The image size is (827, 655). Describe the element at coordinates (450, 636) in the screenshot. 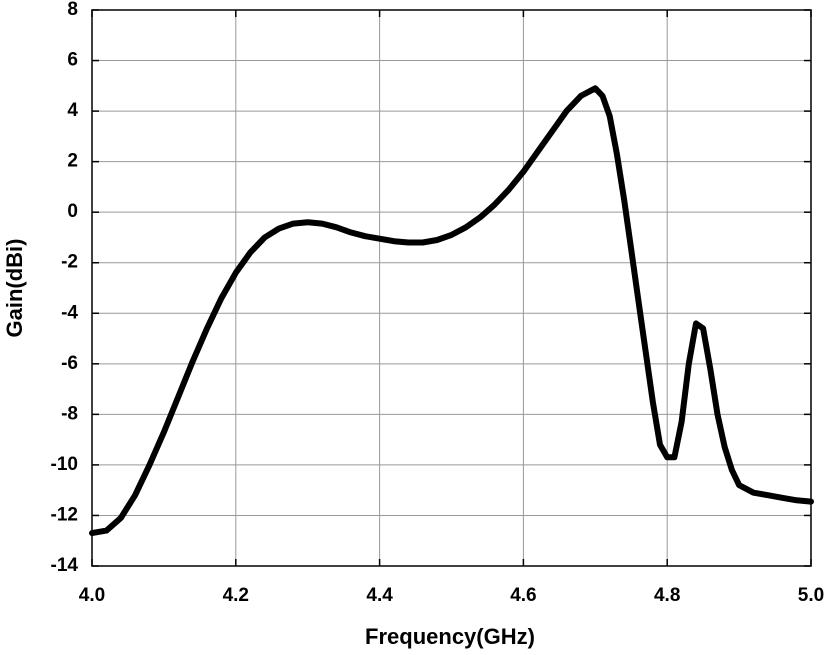

I see `x-axis-label: Frequency(GHz)` at that location.